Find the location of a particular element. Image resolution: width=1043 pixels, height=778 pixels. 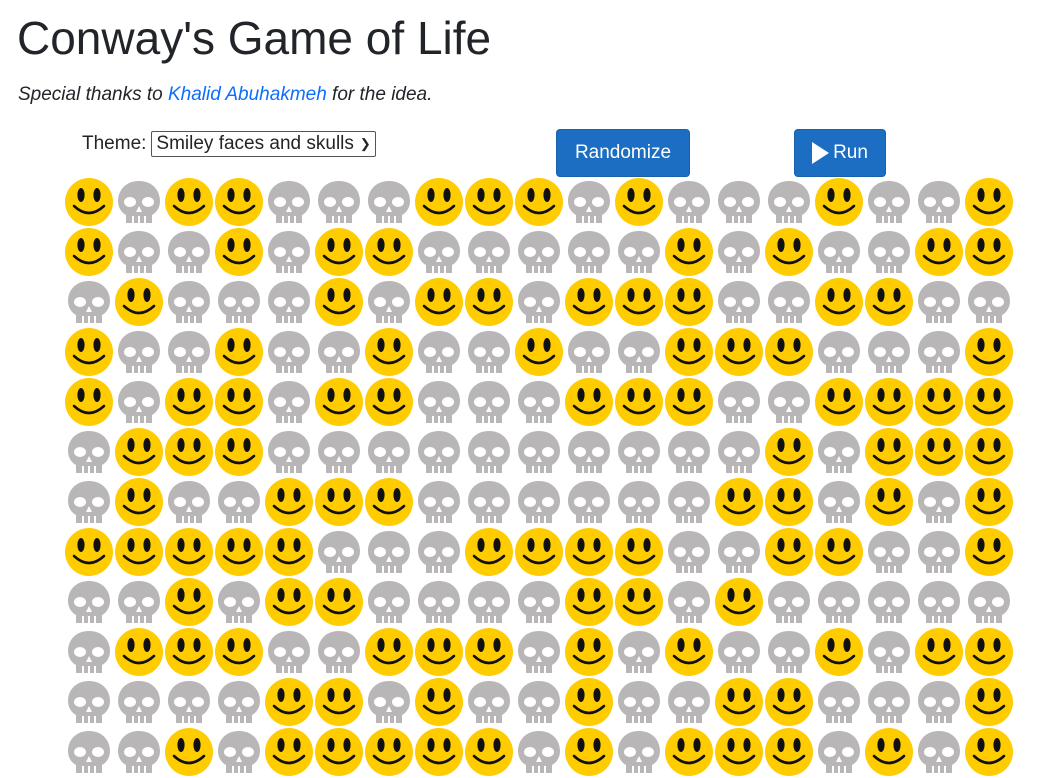

author-link: Khalid Abuhakmeh is located at coordinates (247, 94).